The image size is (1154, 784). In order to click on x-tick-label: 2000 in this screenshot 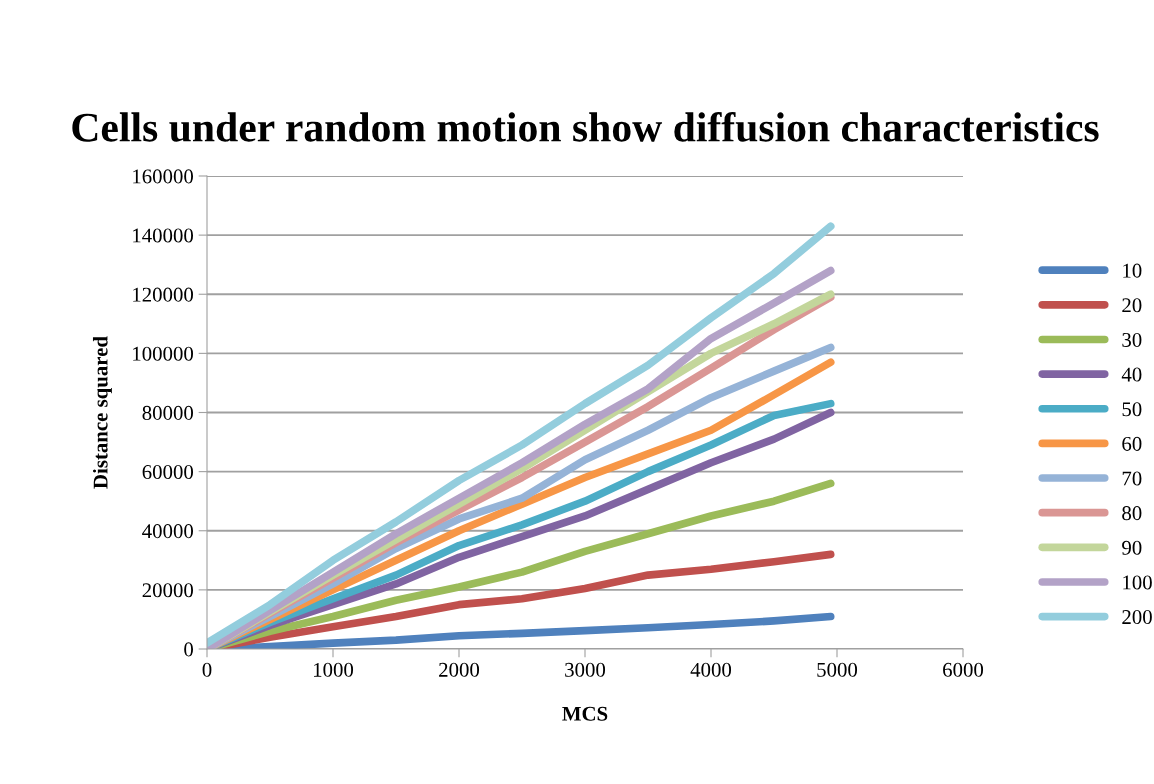, I will do `click(459, 669)`.